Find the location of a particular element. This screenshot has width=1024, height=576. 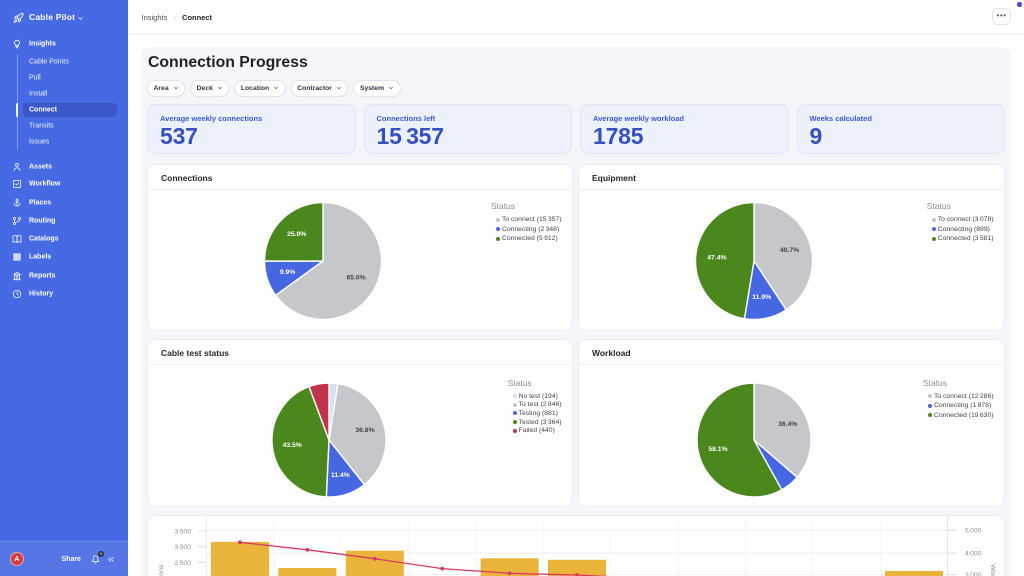

svg-text: 5 000 is located at coordinates (973, 530).